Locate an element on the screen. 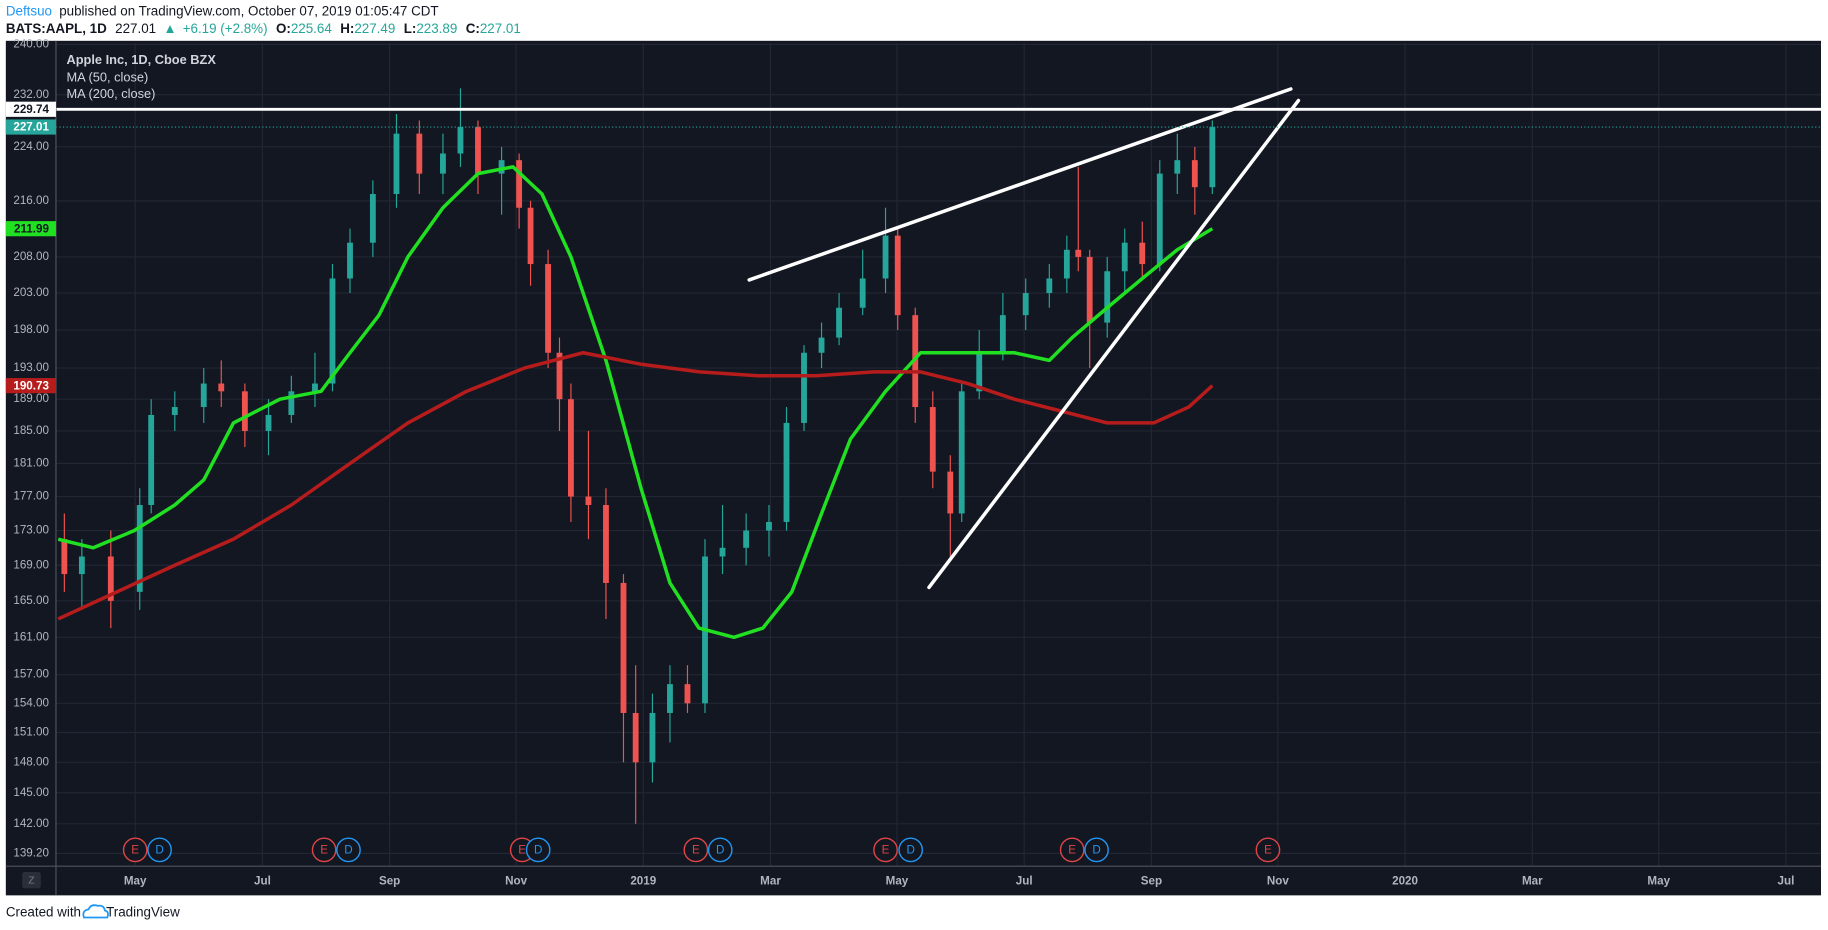  last: 227.01 is located at coordinates (135, 28).